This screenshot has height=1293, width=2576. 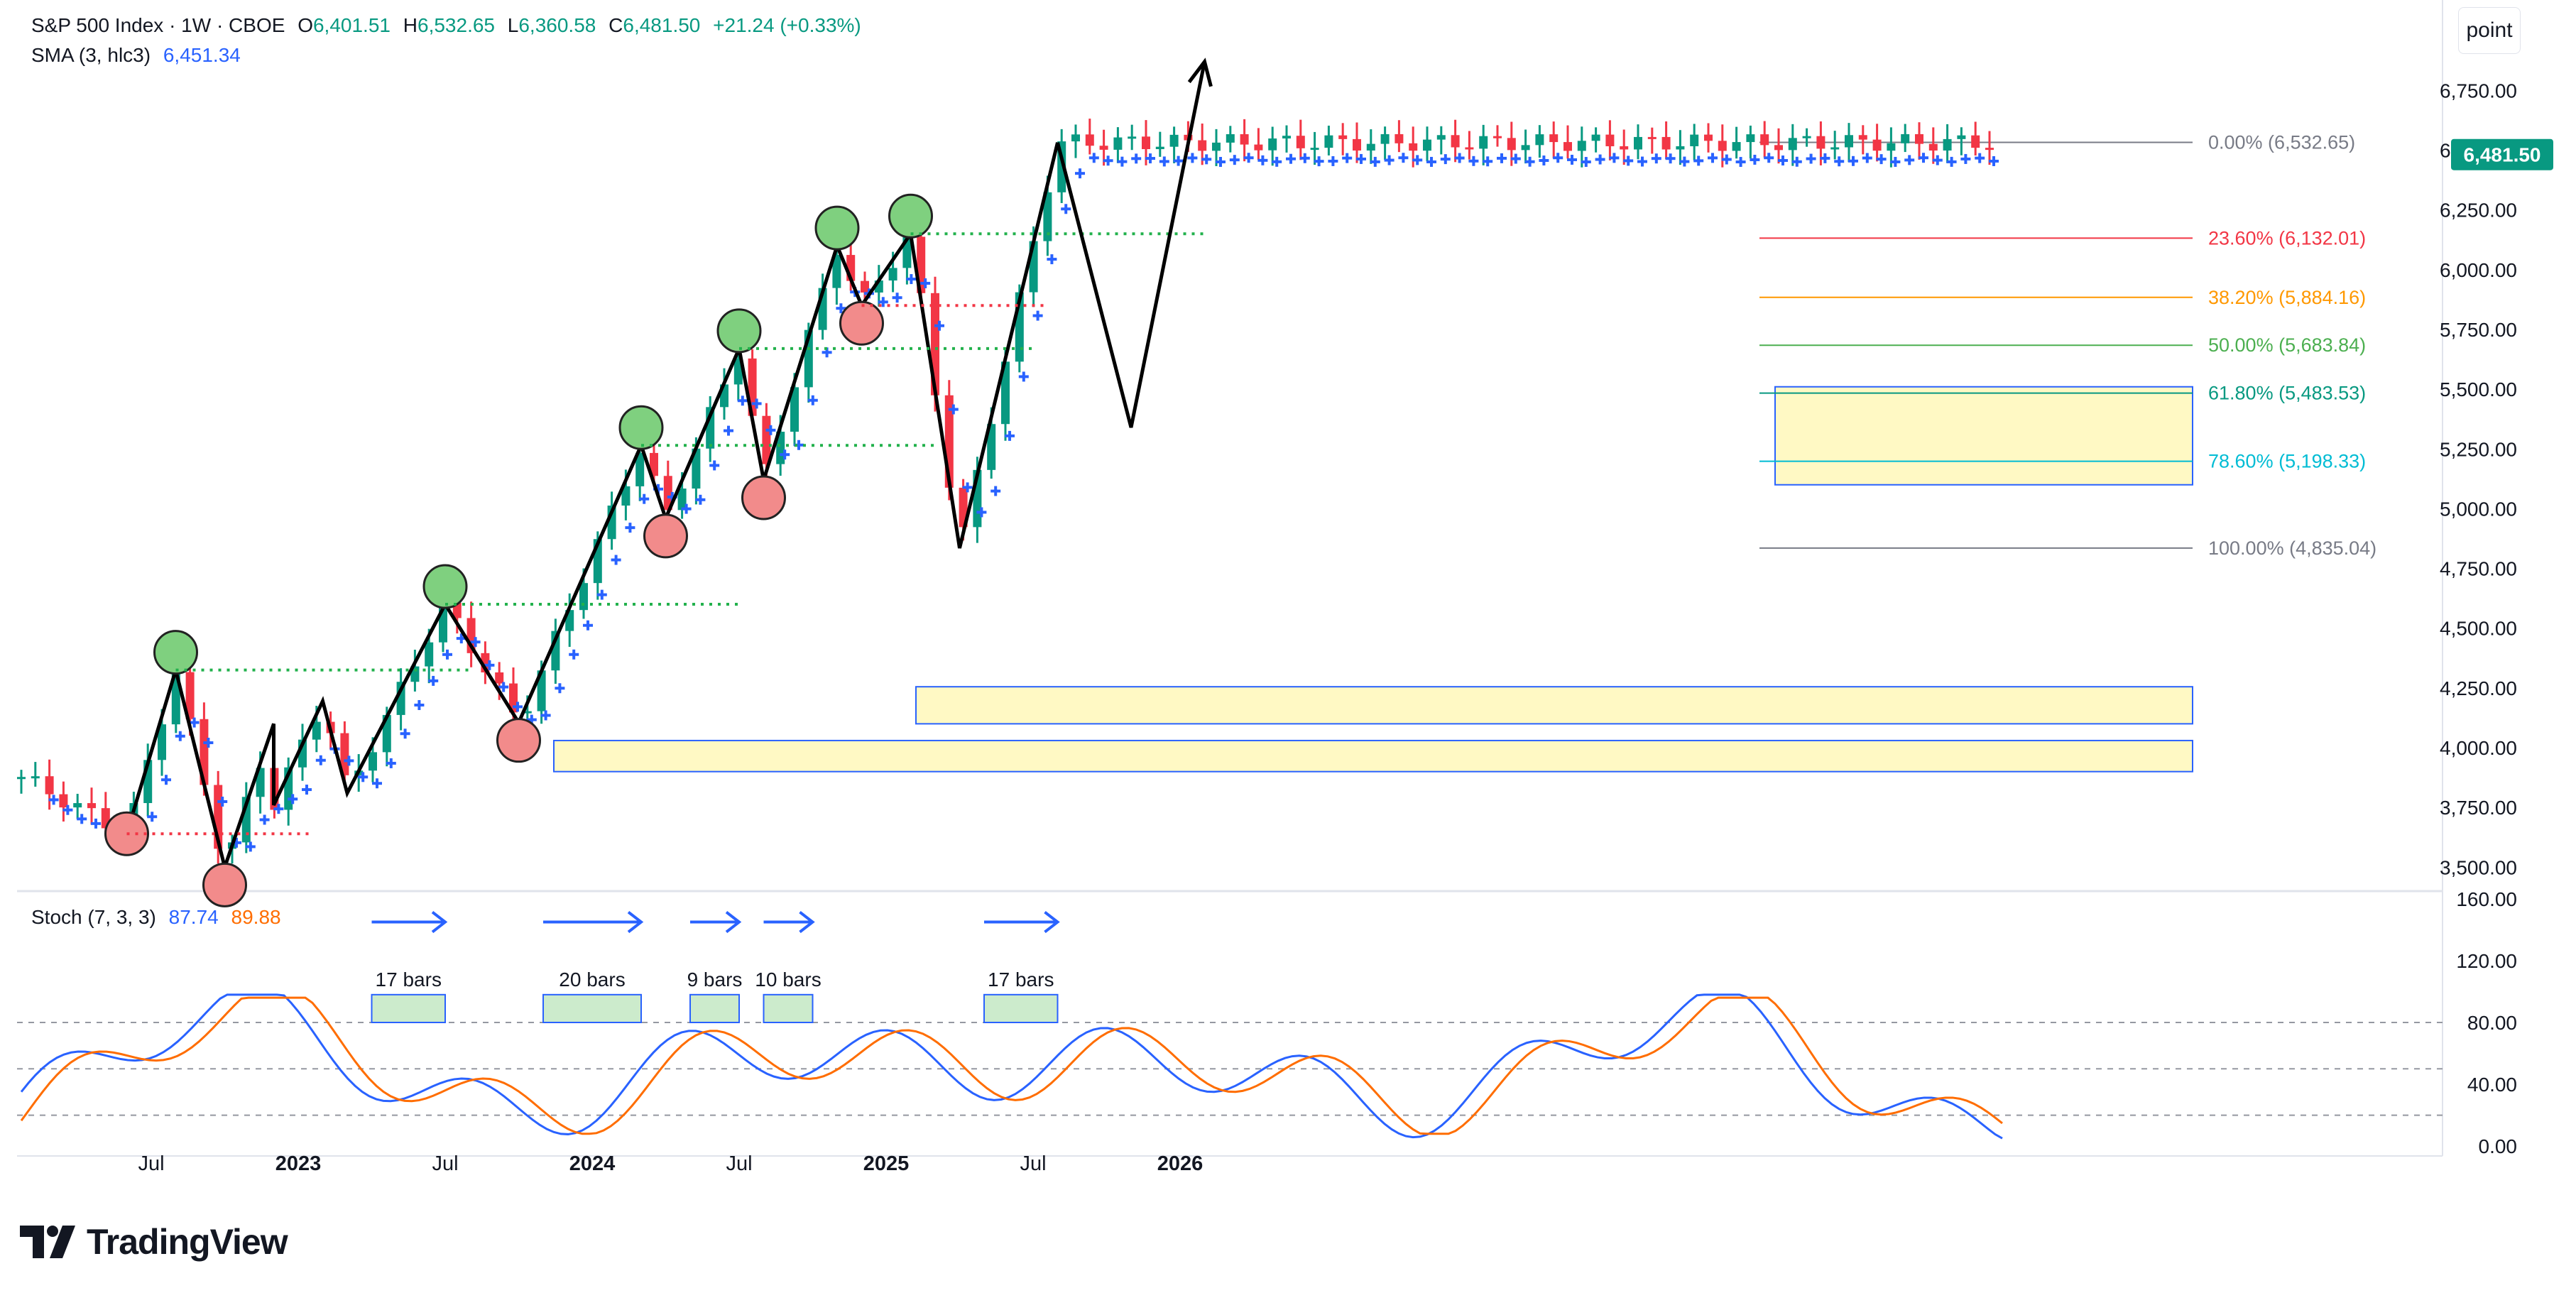 What do you see at coordinates (159, 917) in the screenshot?
I see `stoch-legend: Stoch (7, 3, 3) 87.74 89.88` at bounding box center [159, 917].